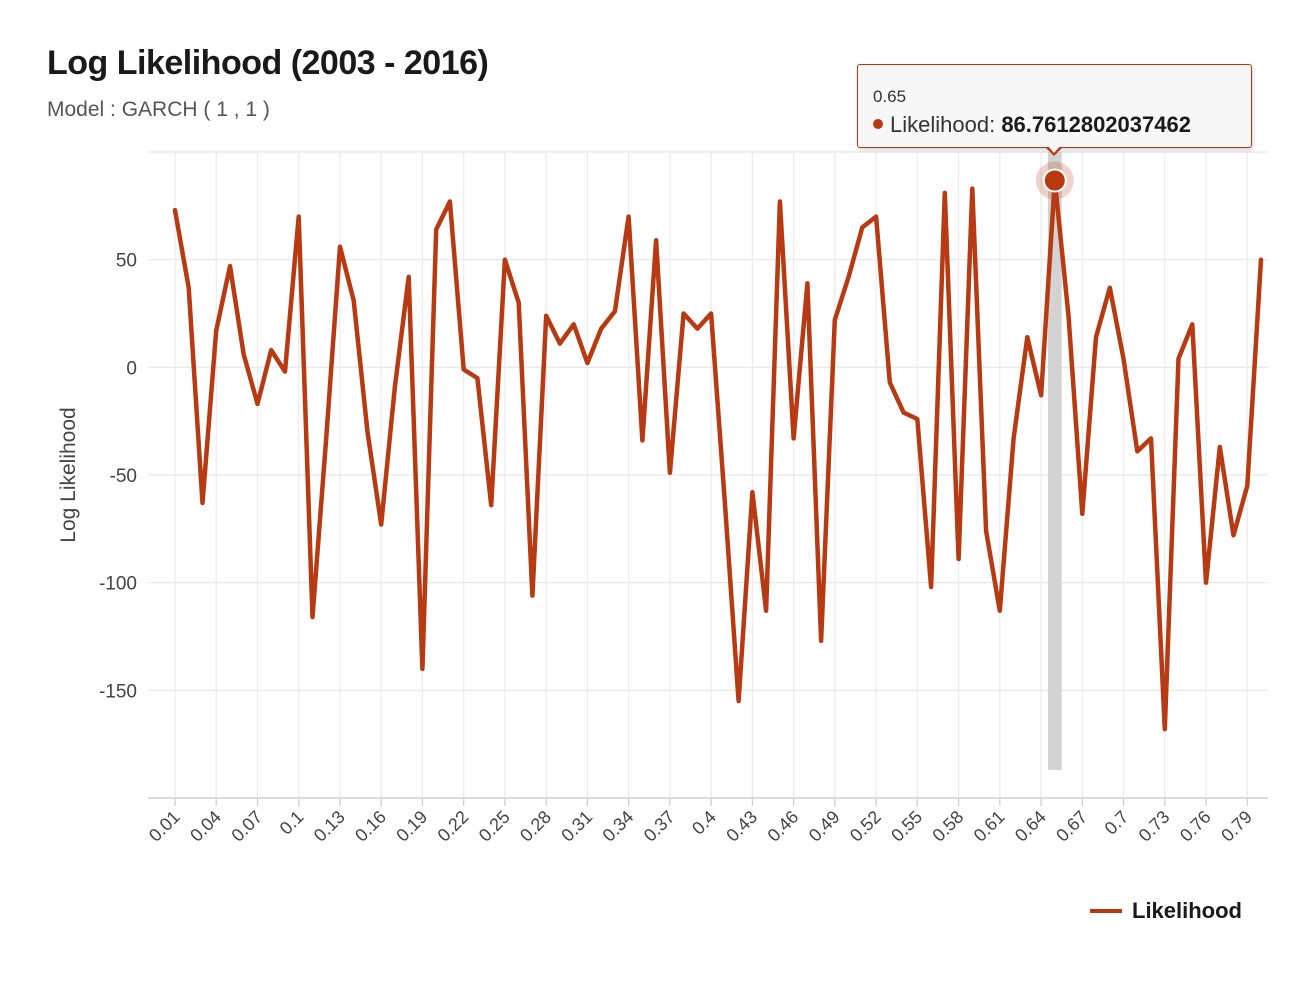 This screenshot has width=1316, height=994. Describe the element at coordinates (411, 826) in the screenshot. I see `x-tick-label: 0.19` at that location.